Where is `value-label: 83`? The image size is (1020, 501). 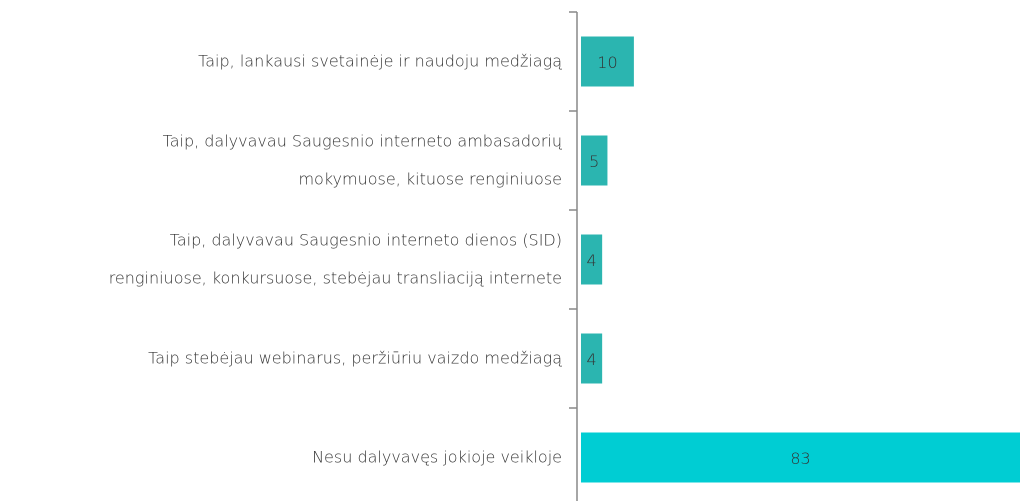
value-label: 83 is located at coordinates (800, 458).